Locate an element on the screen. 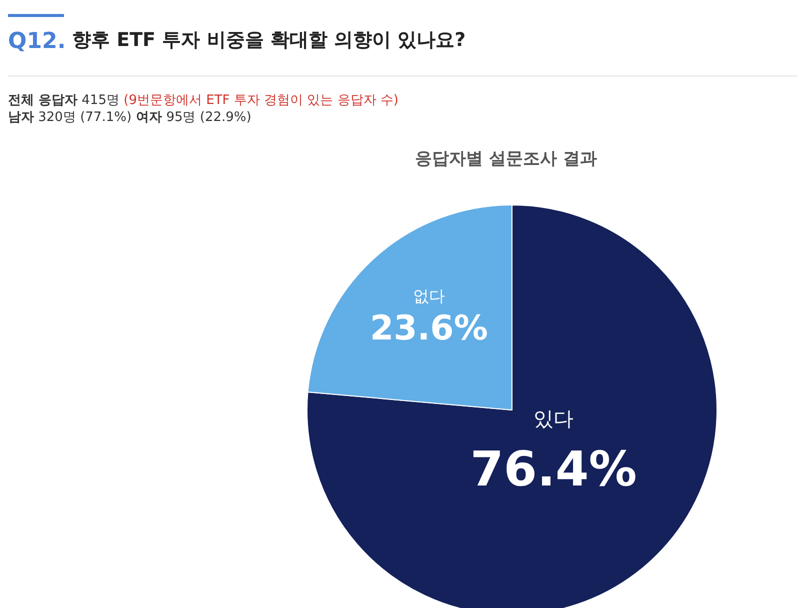 Image resolution: width=799 pixels, height=608 pixels. text: 전체 응답자 415명 (9번문항에서 ETF 투자 경험이 있는 응답자 수) is located at coordinates (203, 100).